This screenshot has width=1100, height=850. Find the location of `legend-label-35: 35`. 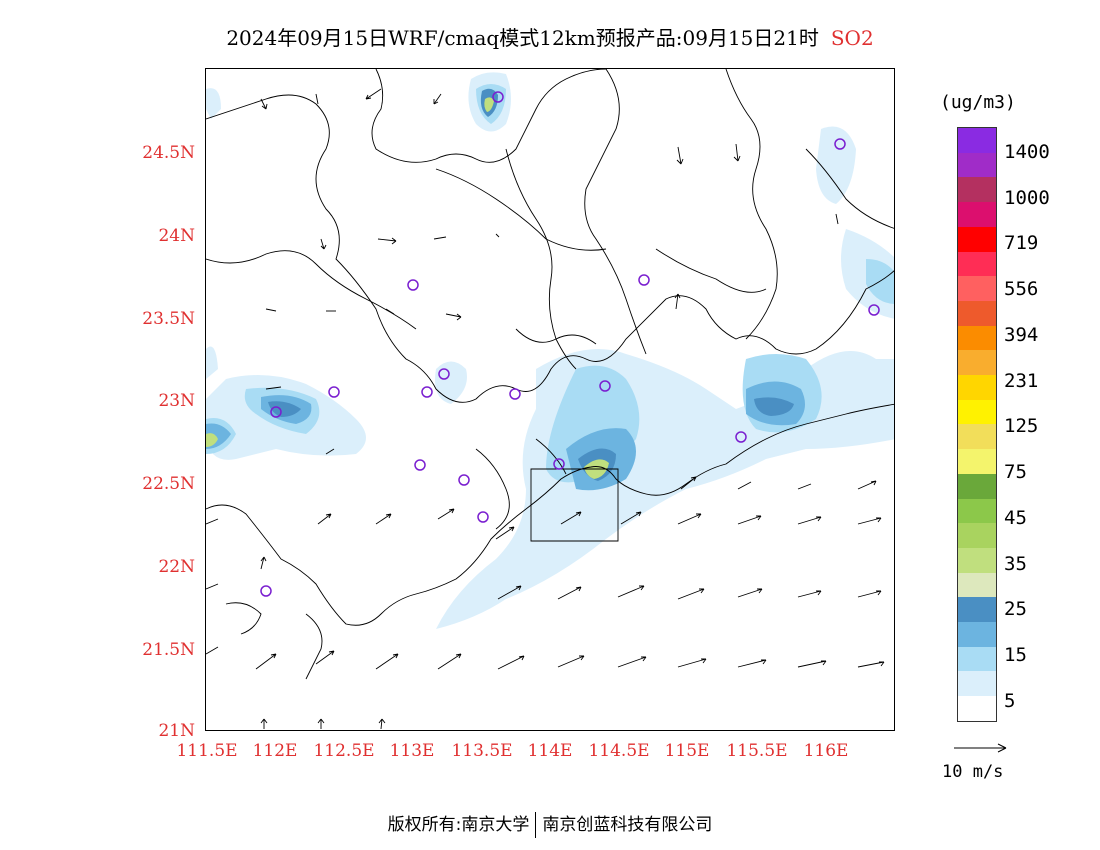

legend-label-35: 35 is located at coordinates (1015, 564).